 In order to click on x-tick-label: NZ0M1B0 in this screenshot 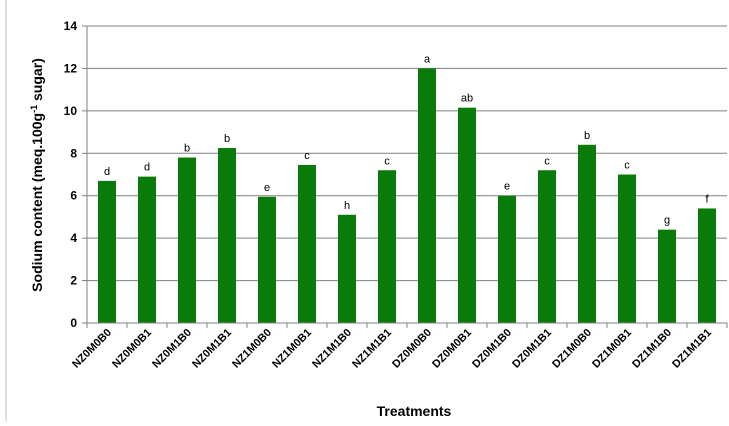, I will do `click(172, 349)`.